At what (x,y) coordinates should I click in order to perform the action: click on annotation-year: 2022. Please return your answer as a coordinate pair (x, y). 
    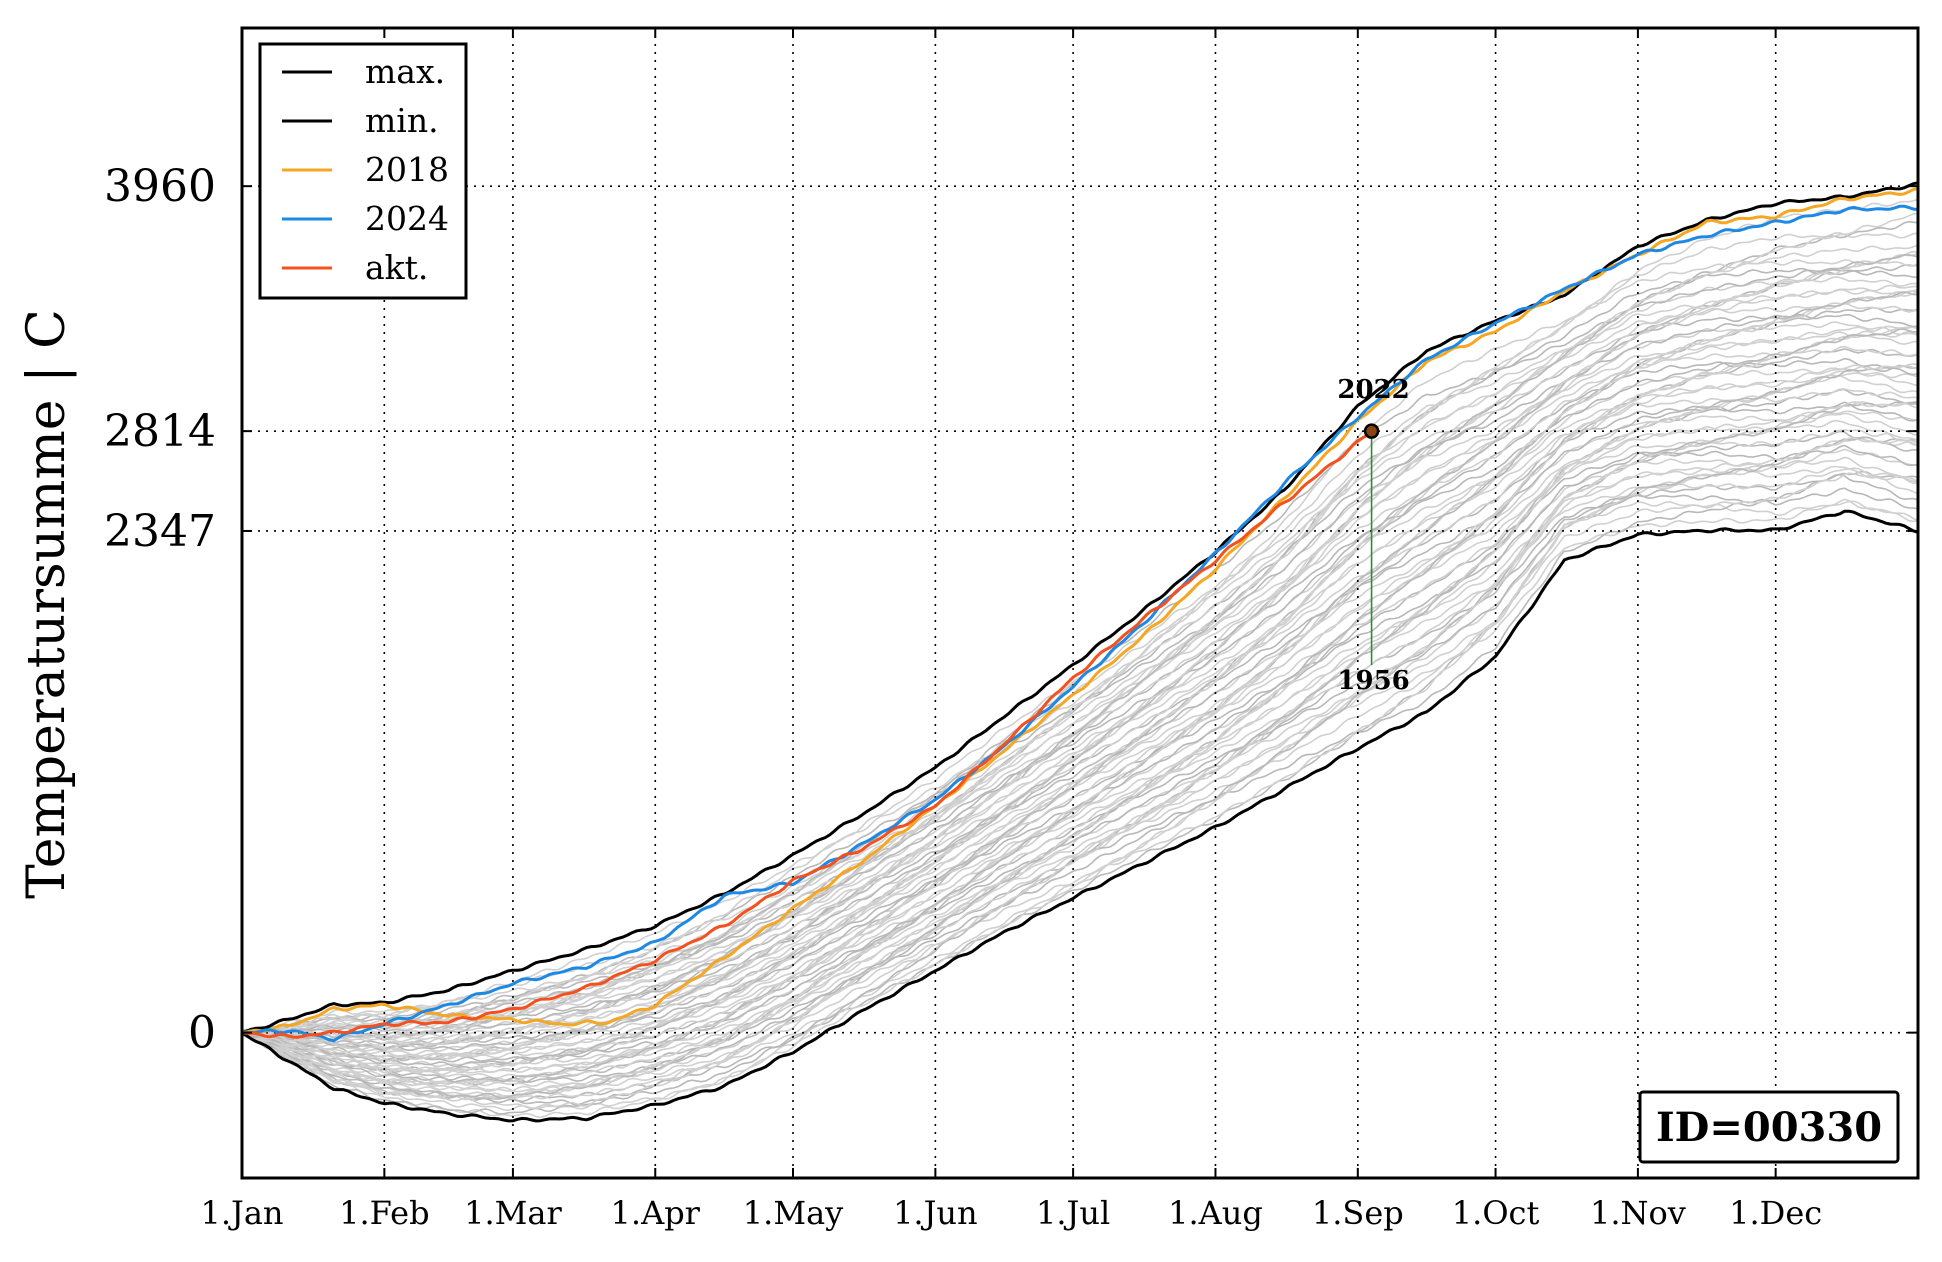
    Looking at the image, I should click on (1373, 390).